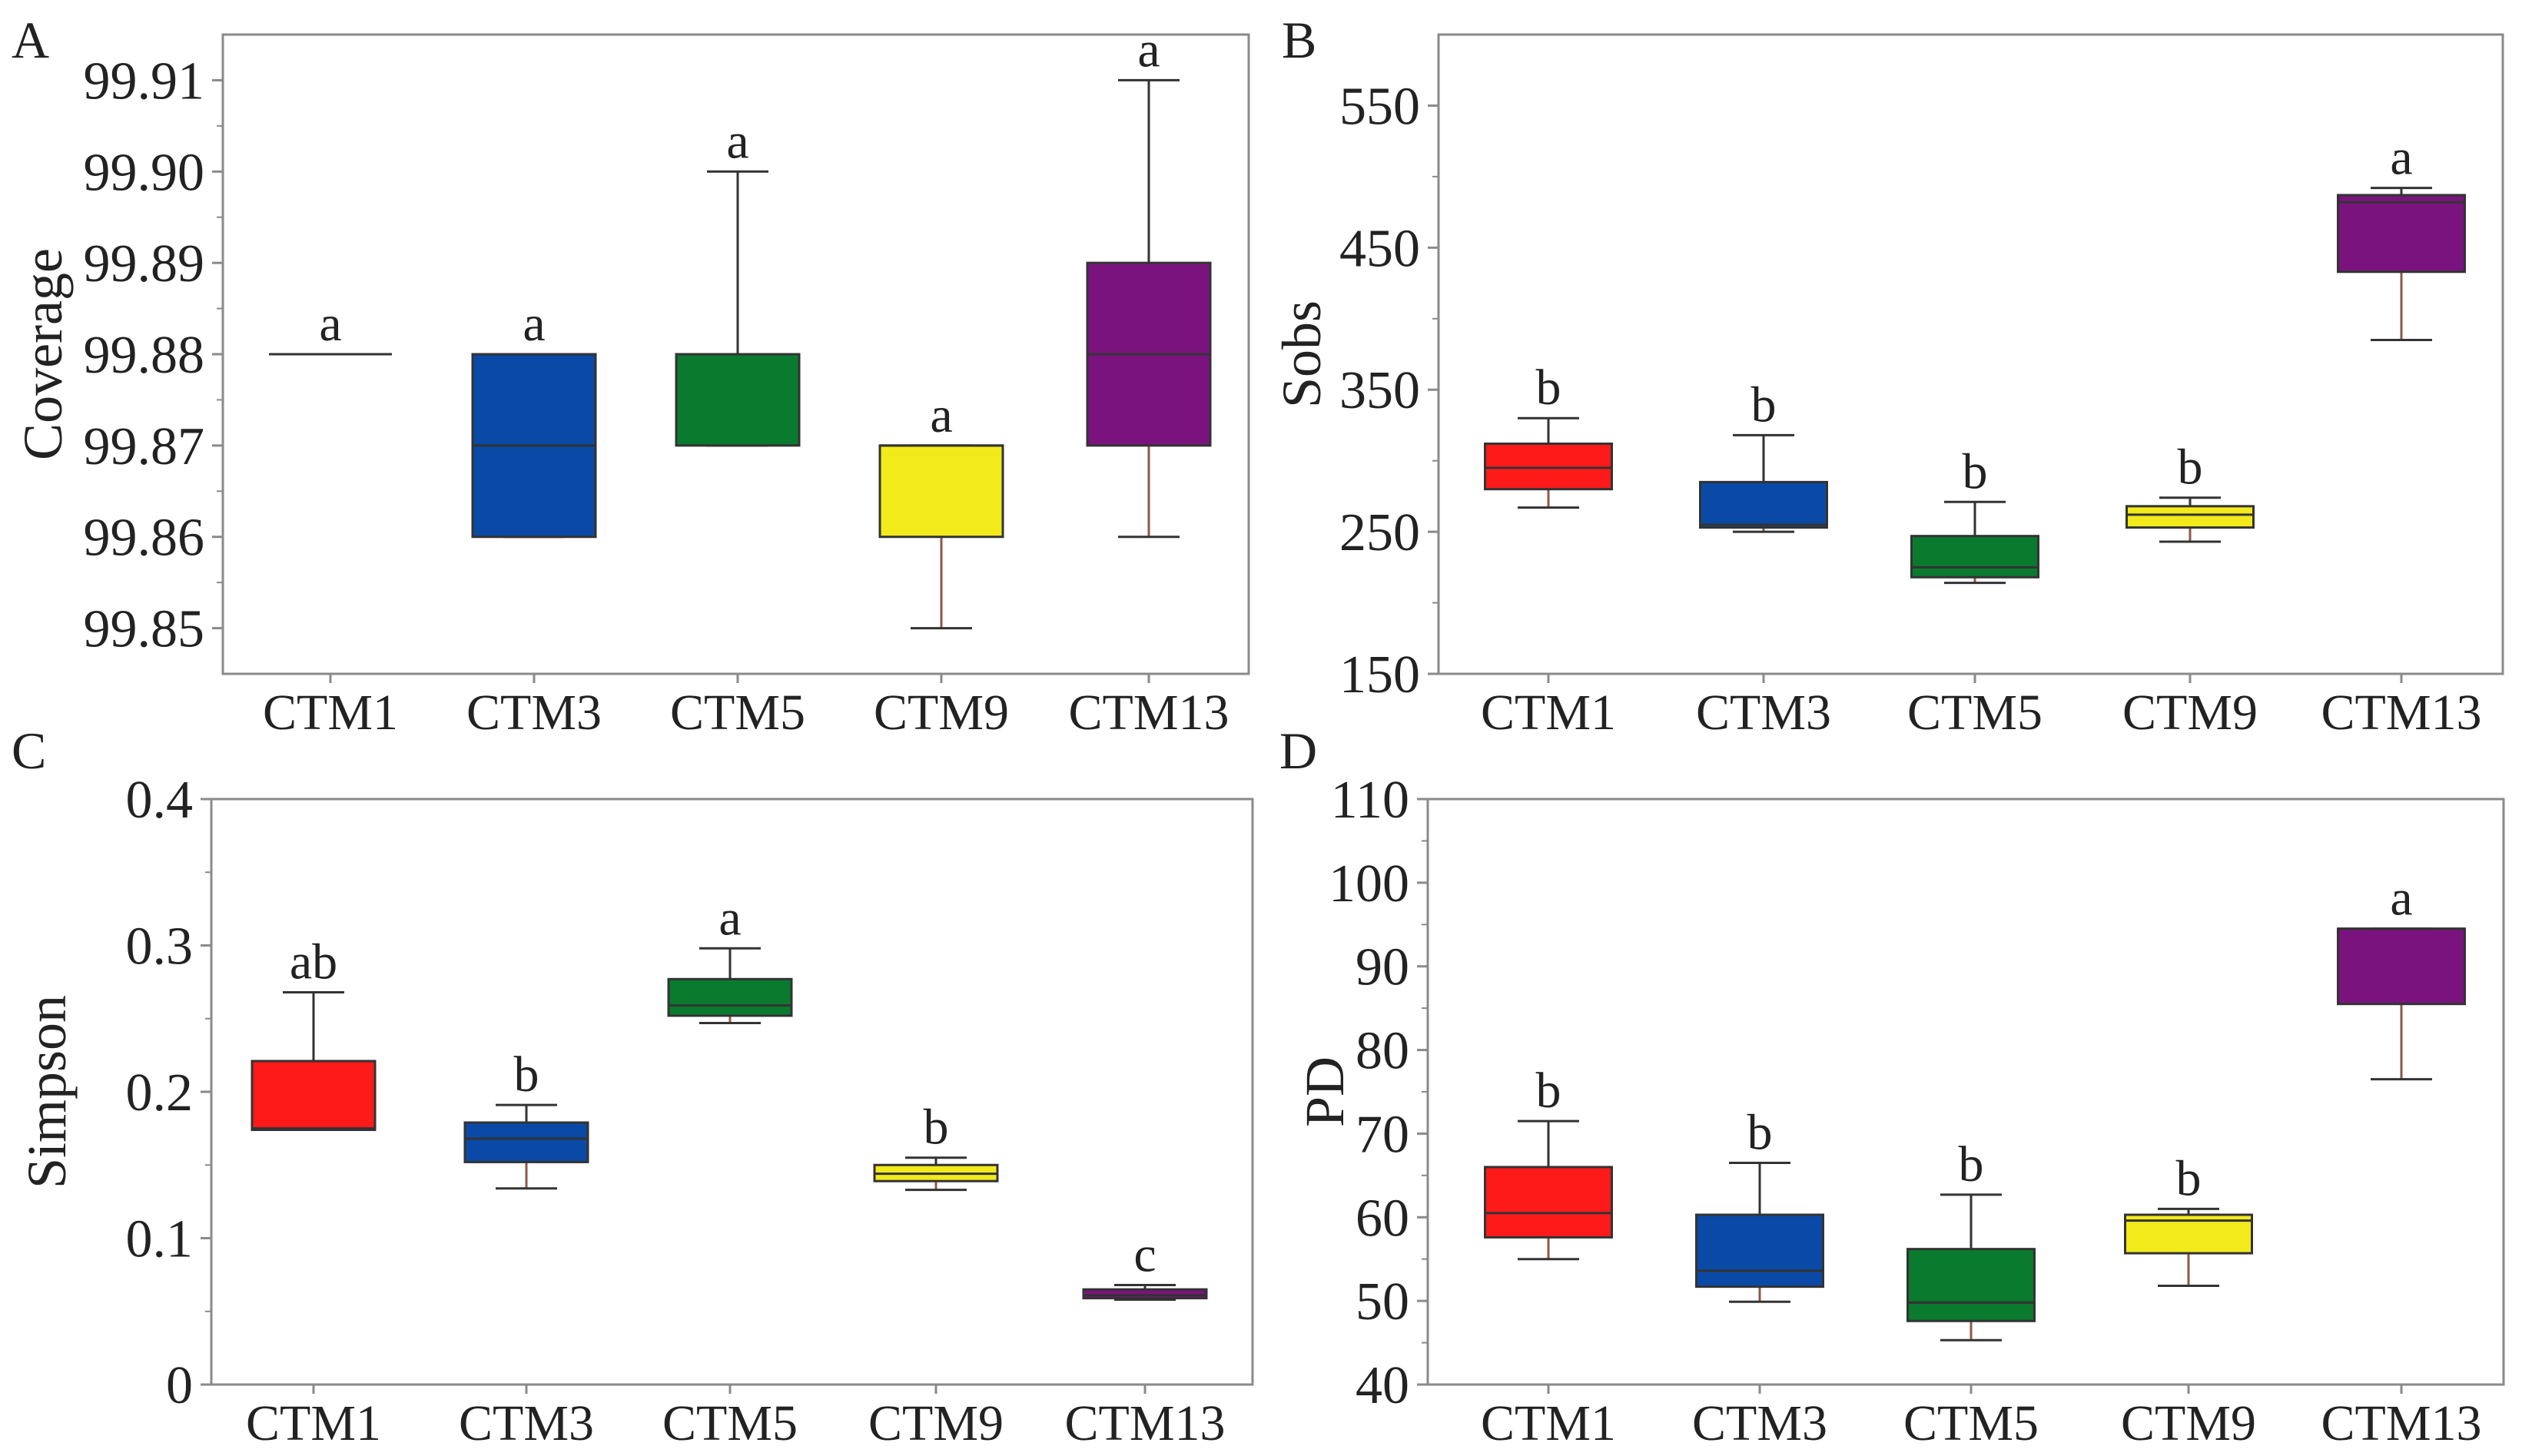 The image size is (2532, 1456). What do you see at coordinates (160, 1093) in the screenshot?
I see `y-tick-label: 0.2` at bounding box center [160, 1093].